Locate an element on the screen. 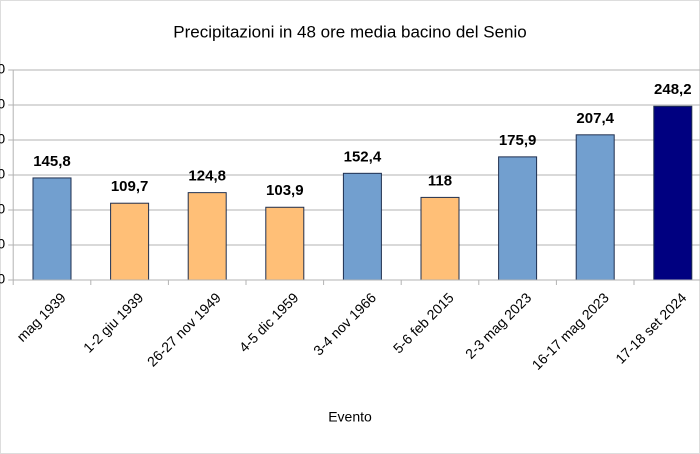 The image size is (700, 454). y-tick-label: 200 is located at coordinates (2, 139).